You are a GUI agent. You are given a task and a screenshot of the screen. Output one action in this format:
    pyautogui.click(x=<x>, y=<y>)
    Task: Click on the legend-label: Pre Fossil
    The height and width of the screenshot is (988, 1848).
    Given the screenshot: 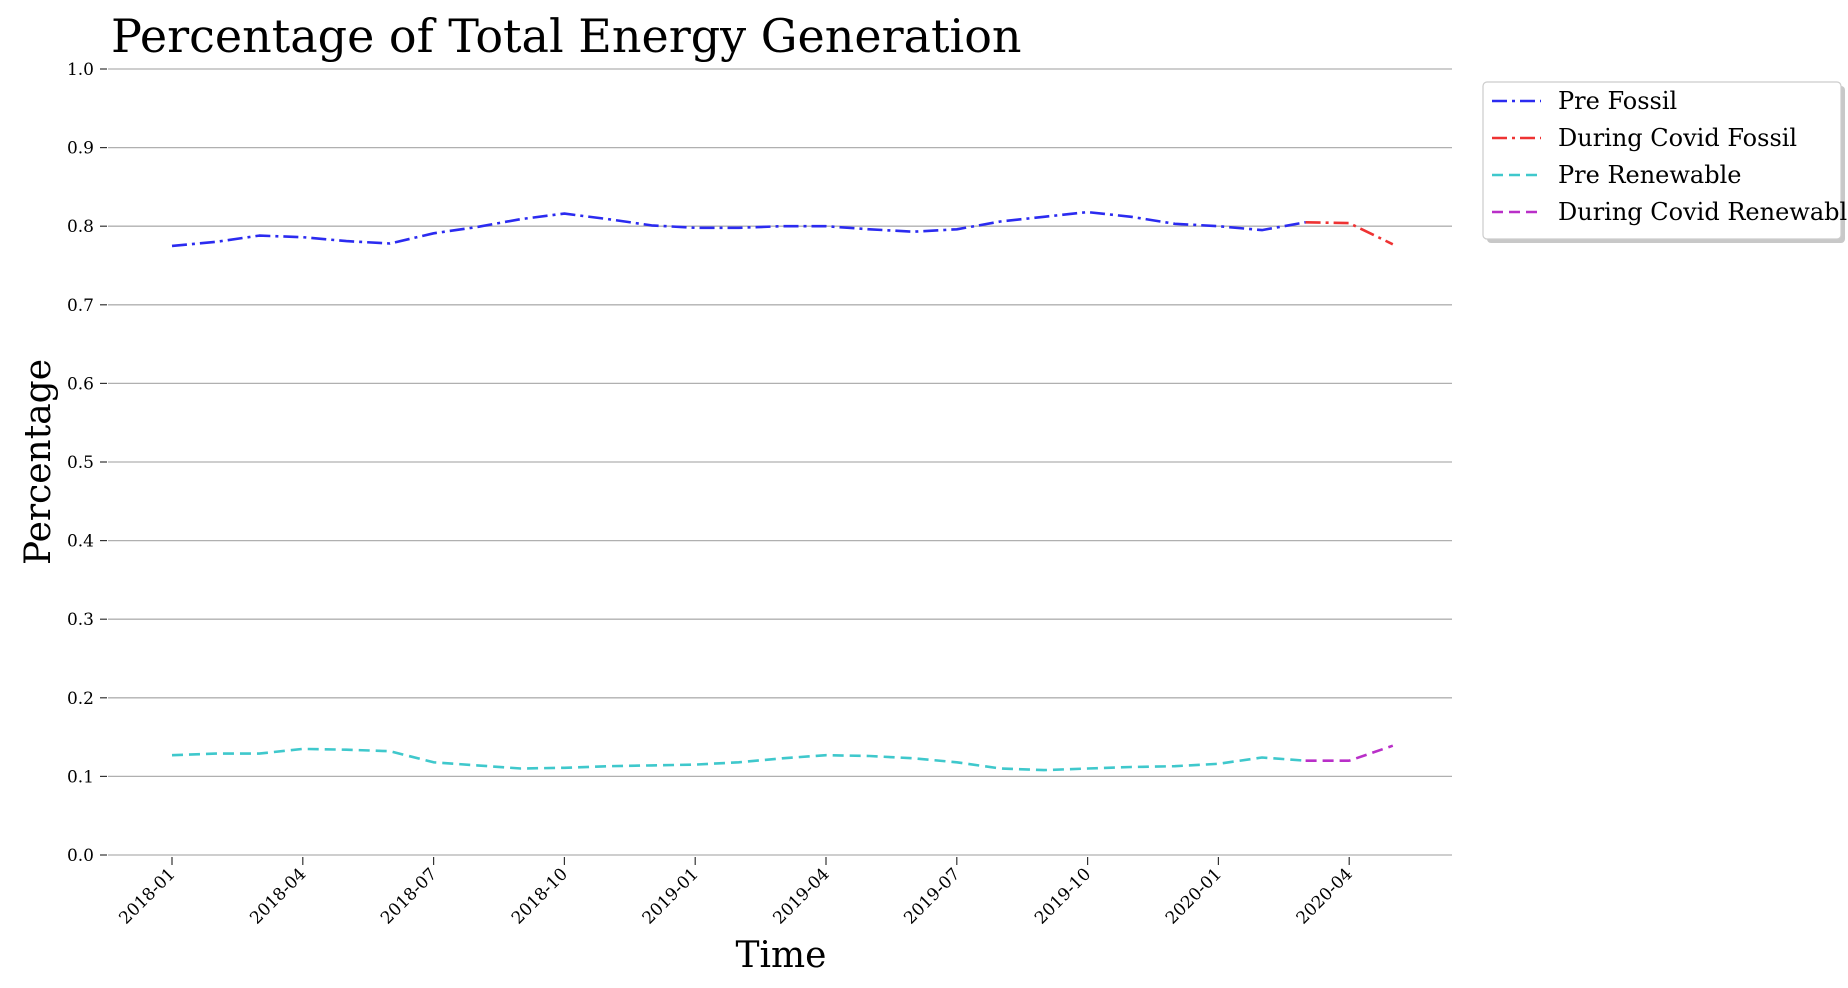 What is the action you would take?
    pyautogui.click(x=1617, y=101)
    